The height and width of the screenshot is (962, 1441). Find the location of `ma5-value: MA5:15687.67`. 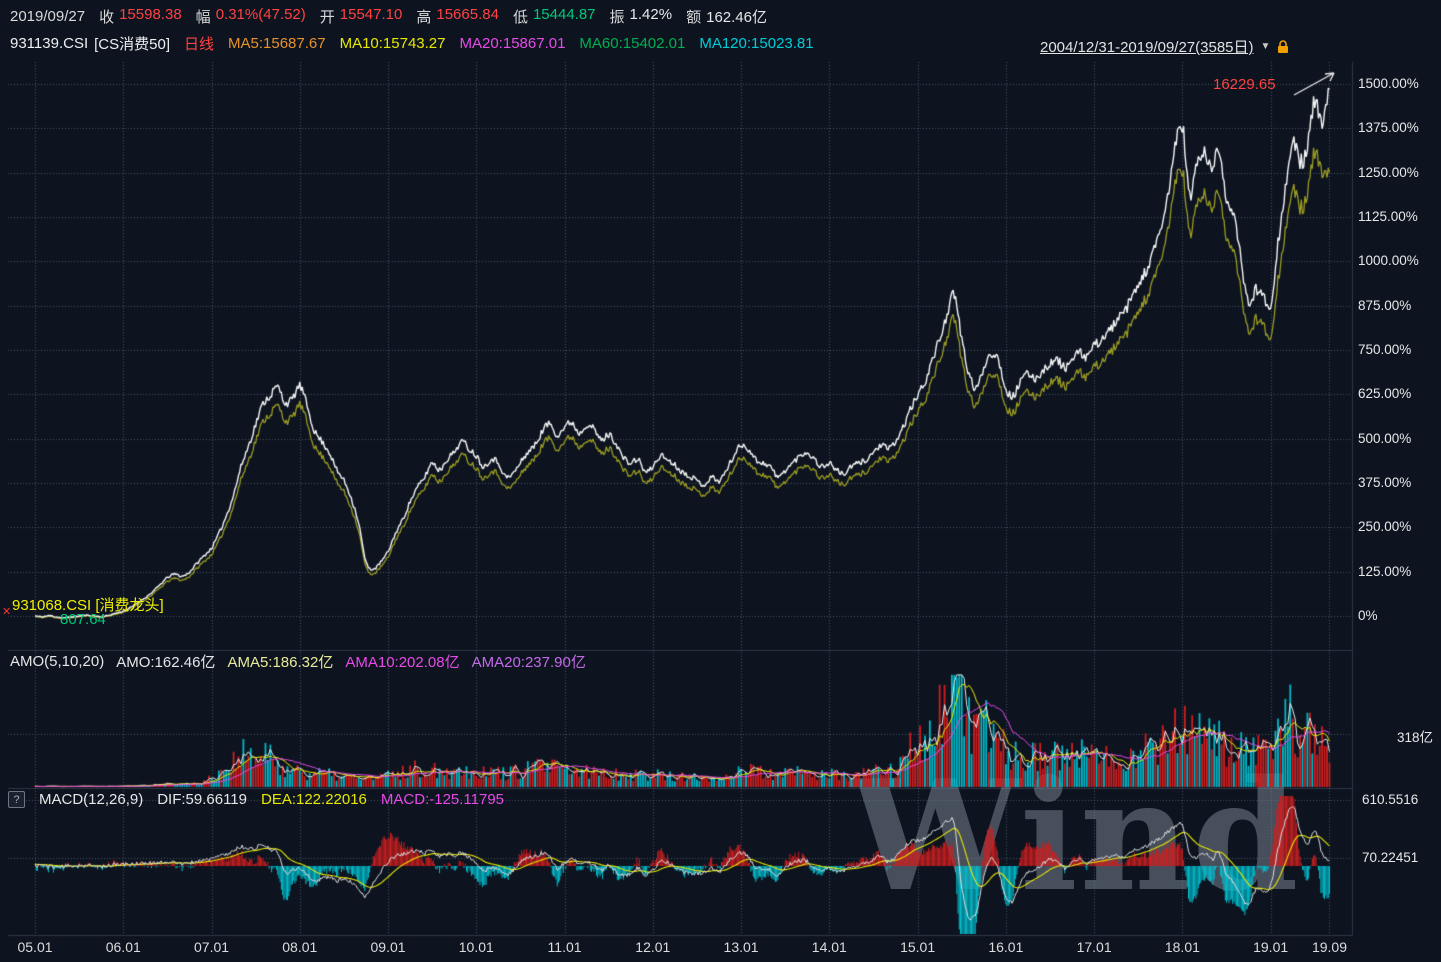

ma5-value: MA5:15687.67 is located at coordinates (277, 43).